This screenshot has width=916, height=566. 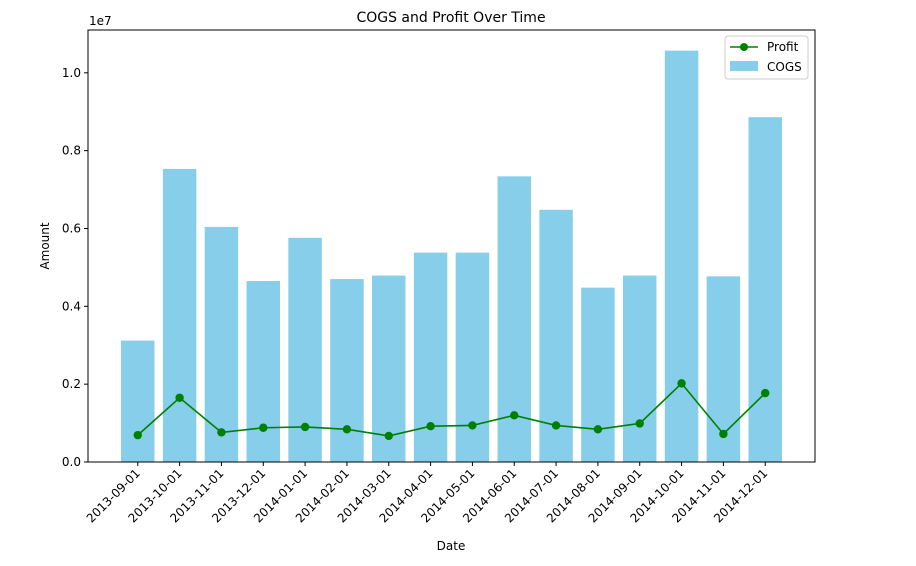 What do you see at coordinates (744, 47) in the screenshot?
I see `legend-profit-marker-swatch` at bounding box center [744, 47].